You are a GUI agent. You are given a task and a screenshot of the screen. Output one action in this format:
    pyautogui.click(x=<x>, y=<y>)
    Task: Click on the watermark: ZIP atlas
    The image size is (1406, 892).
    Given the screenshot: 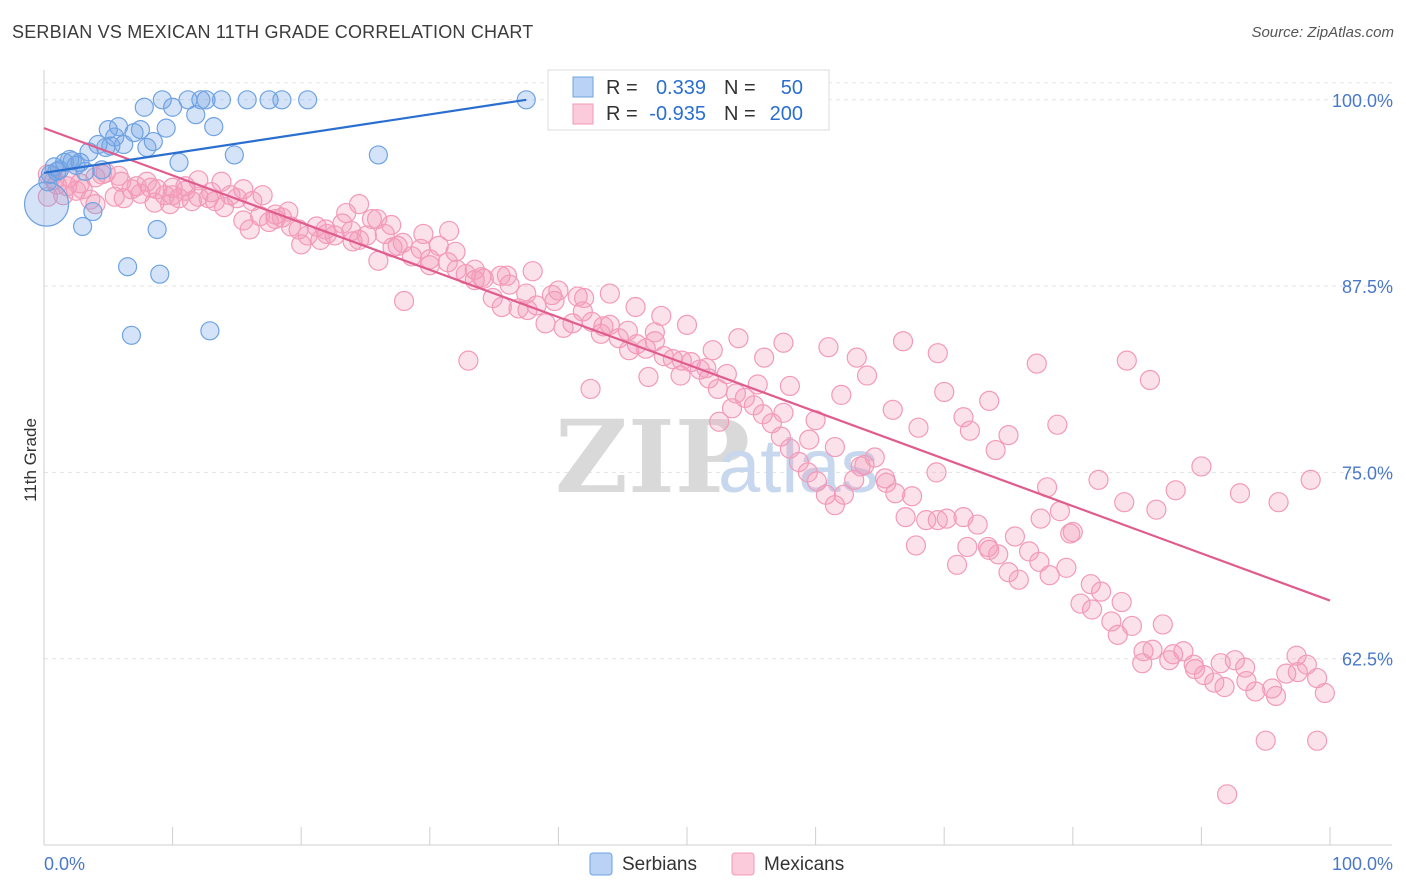 What is the action you would take?
    pyautogui.click(x=717, y=457)
    